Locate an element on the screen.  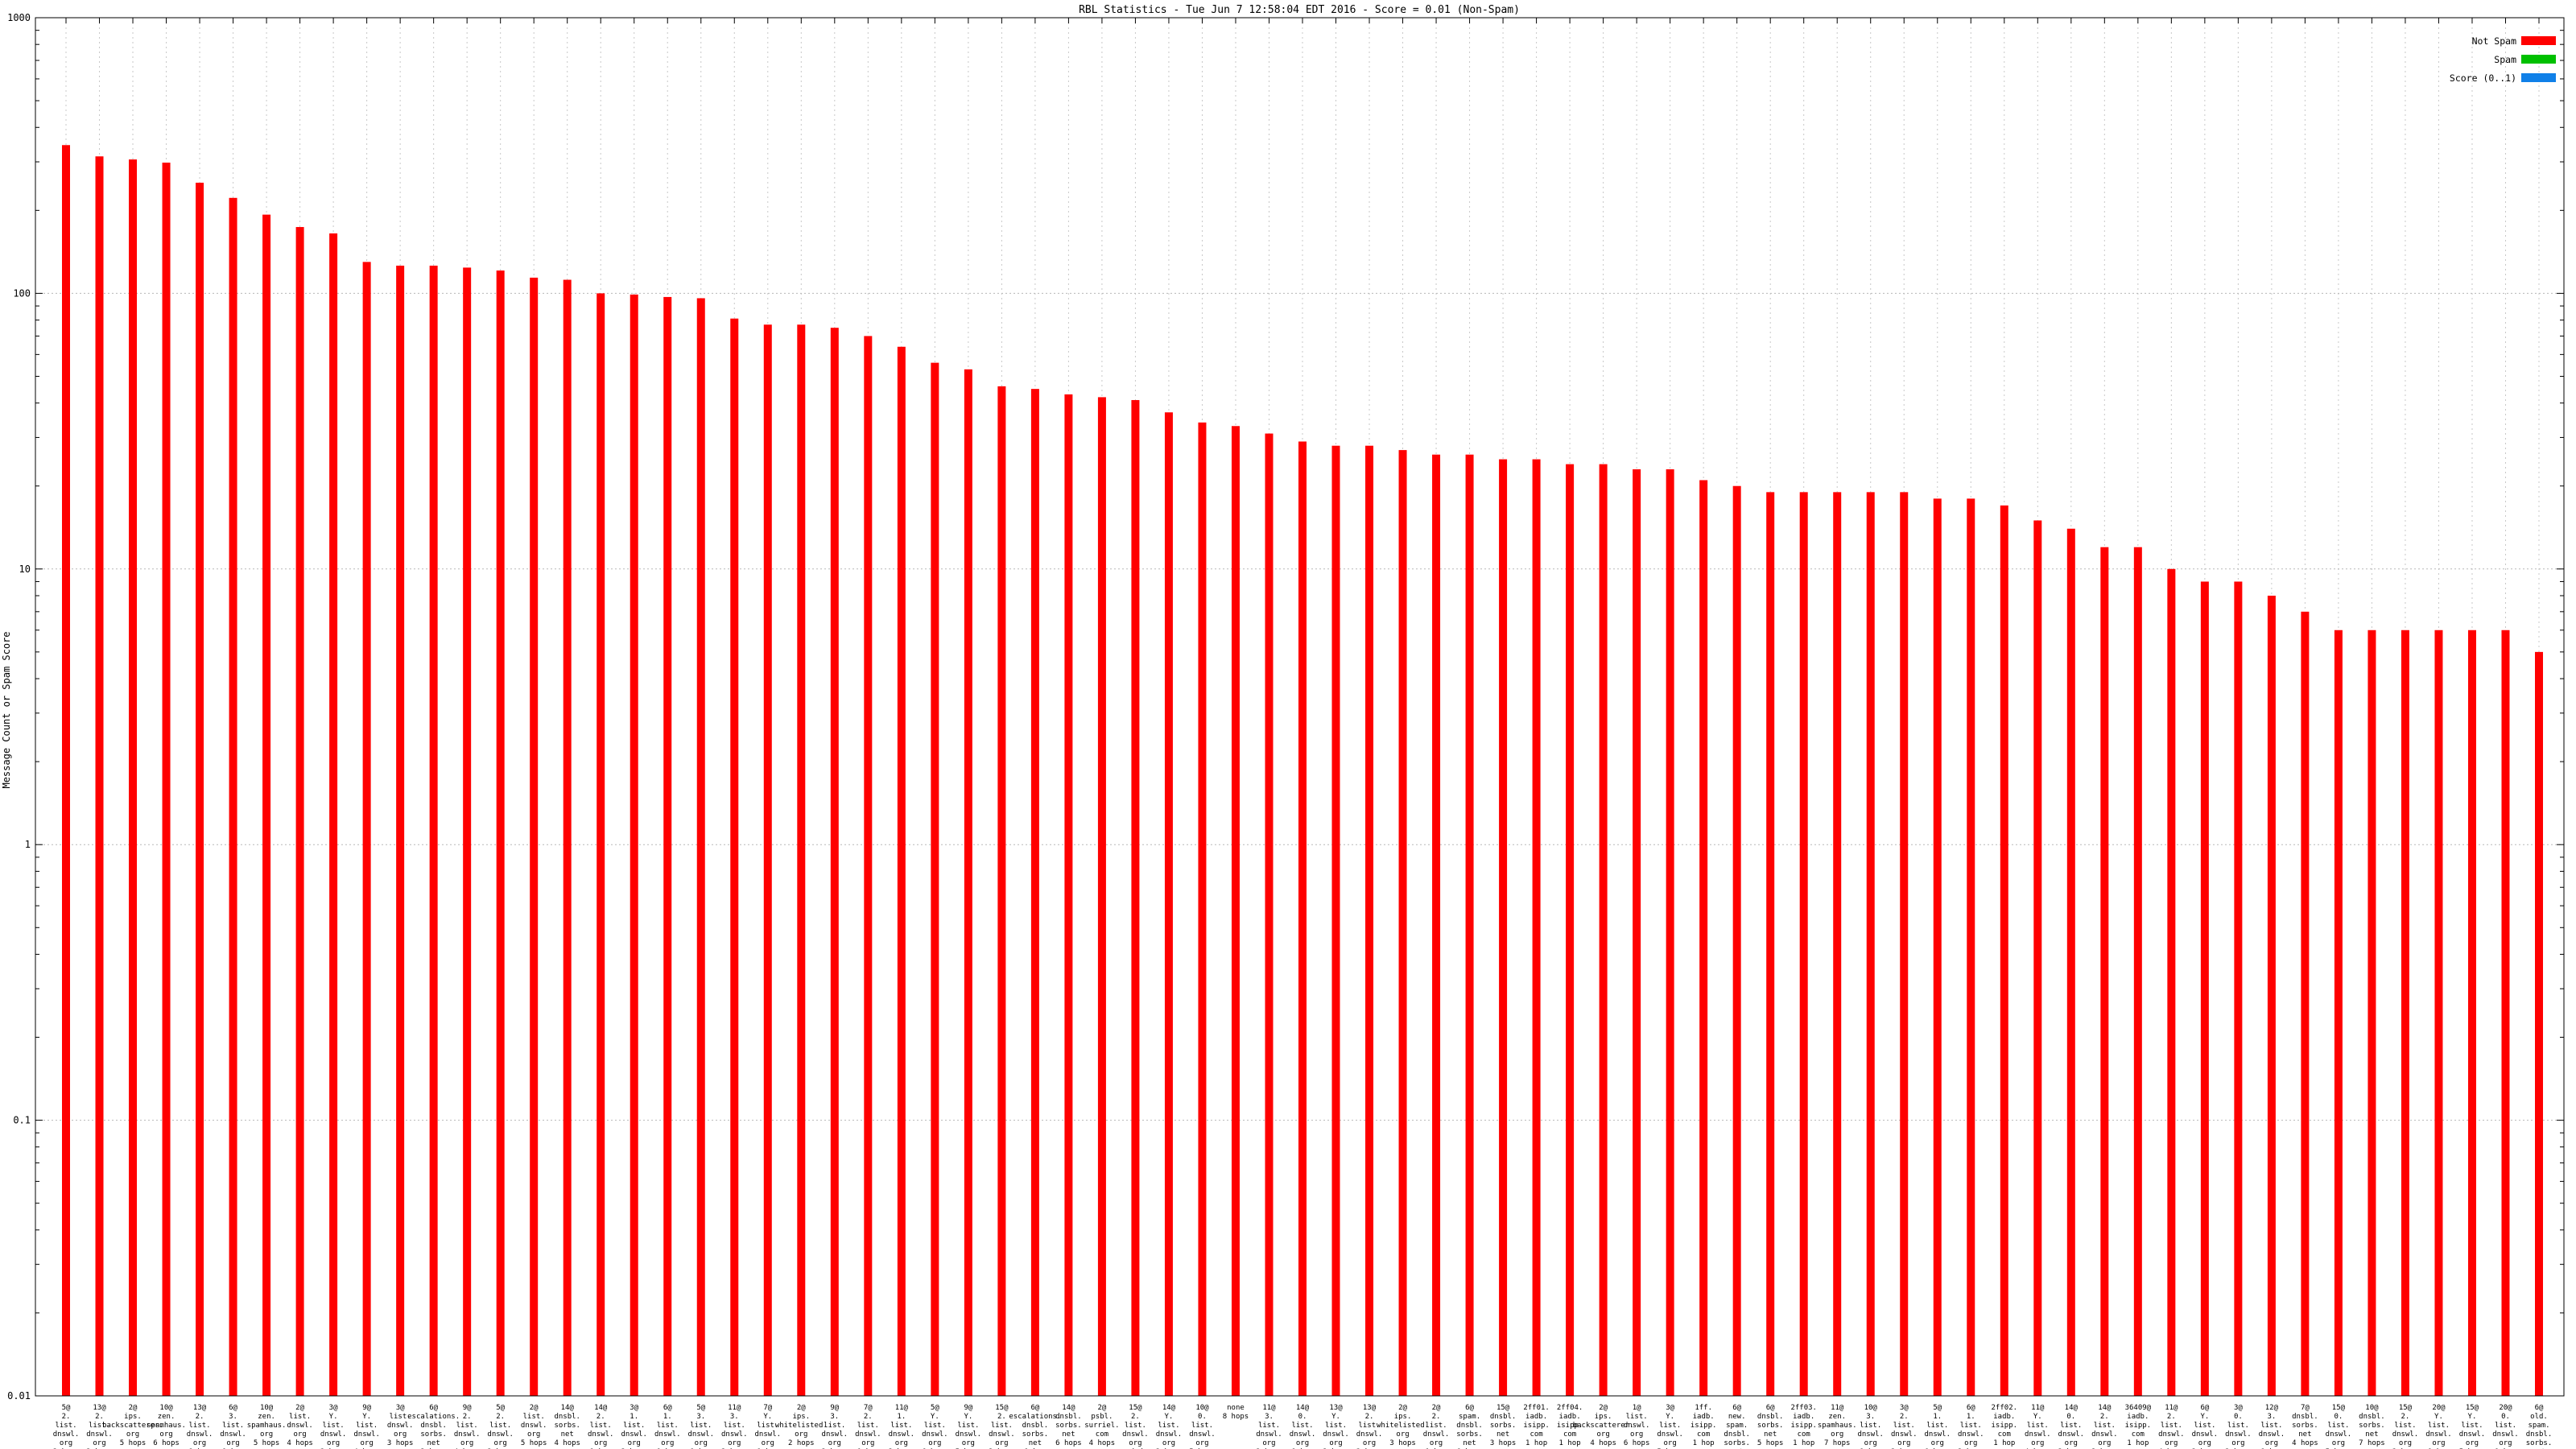
y-tick-label: 1 is located at coordinates (28, 844).